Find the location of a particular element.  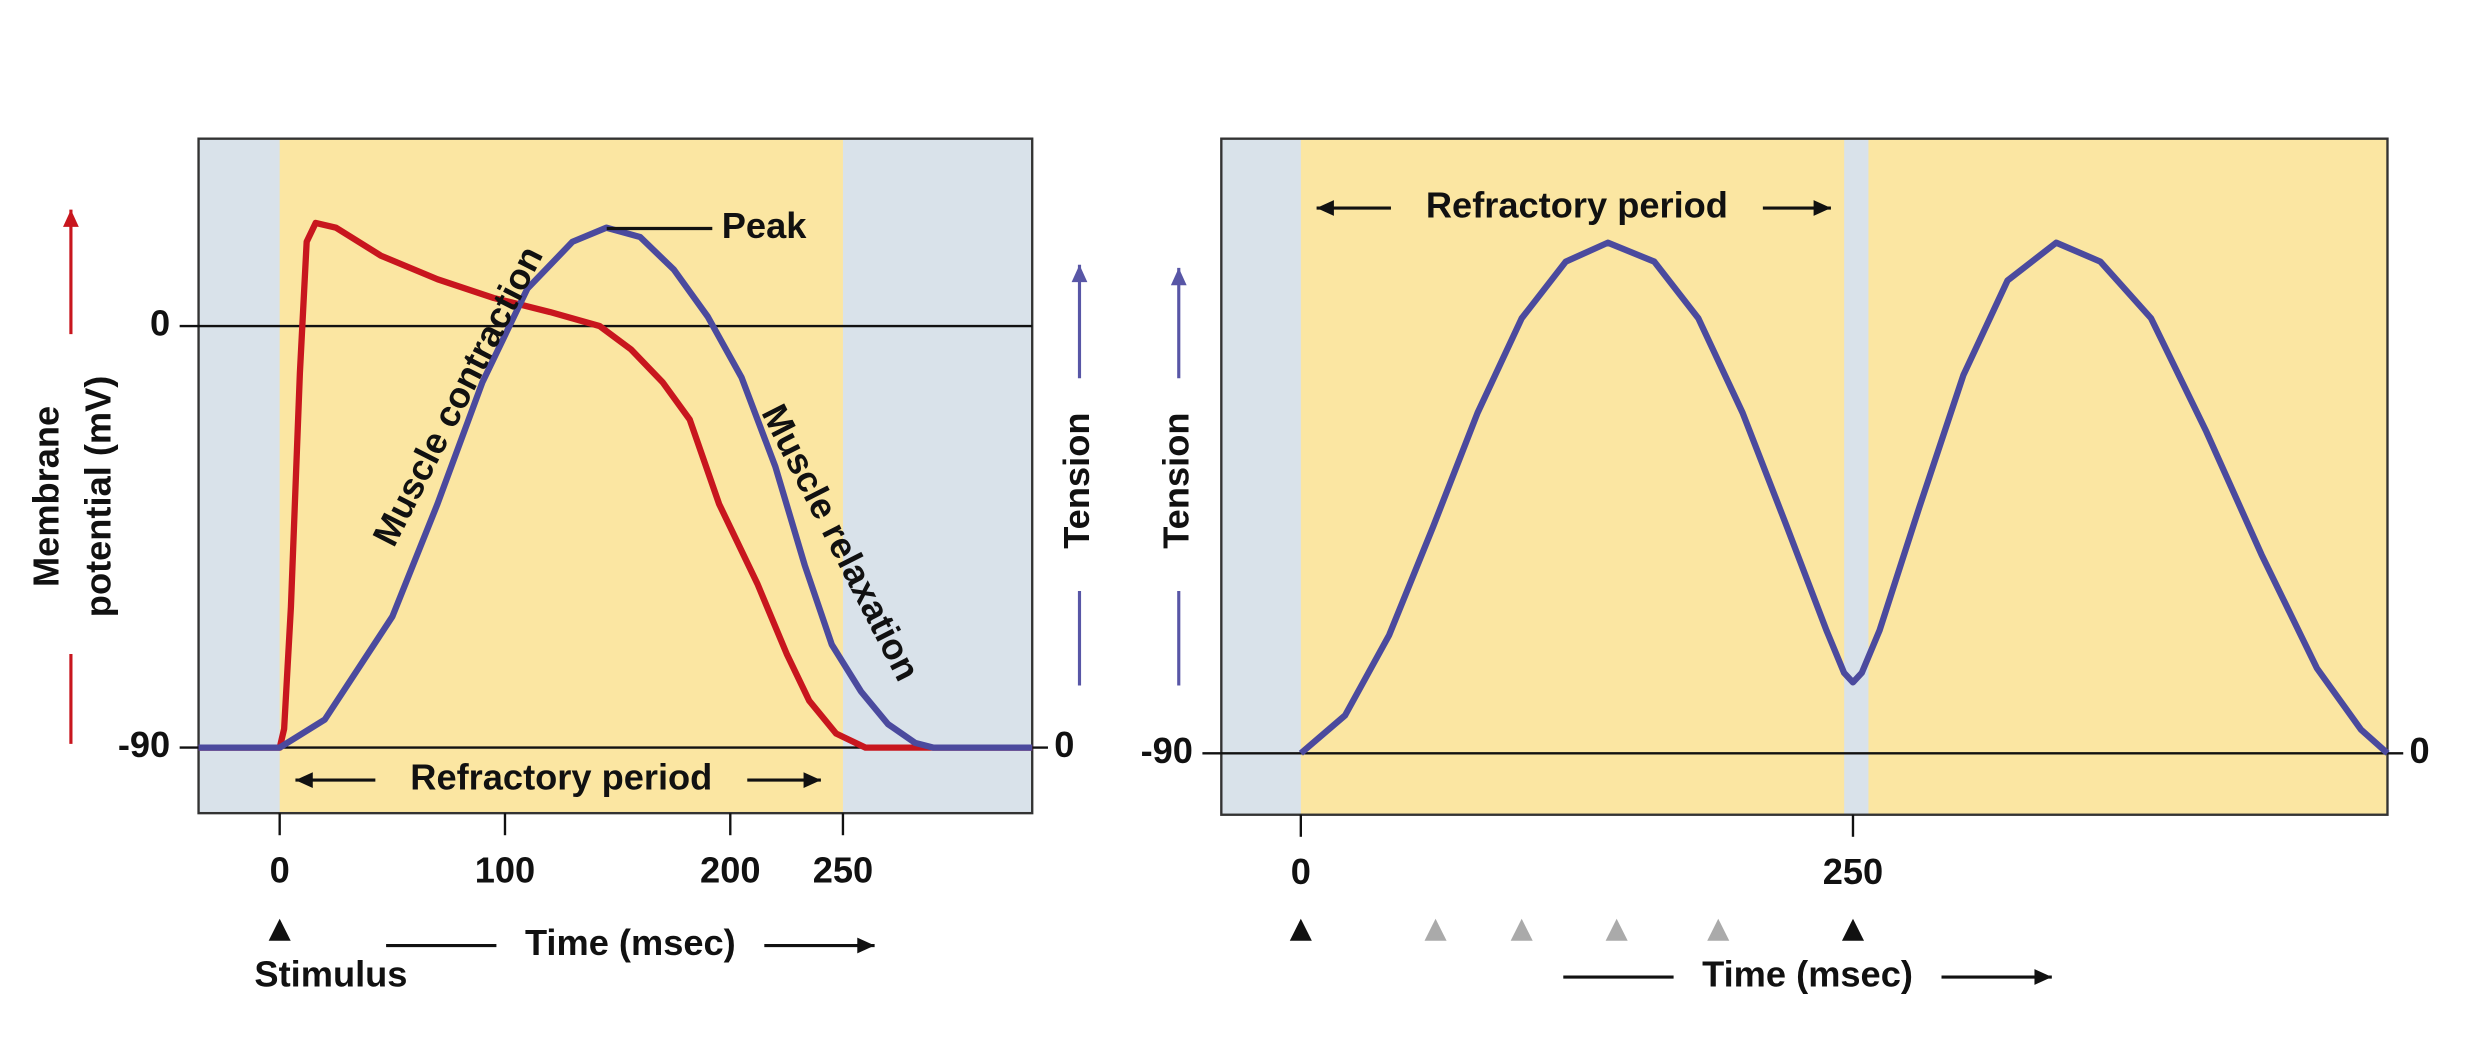

y-axis-label: Membrane is located at coordinates (45, 496).